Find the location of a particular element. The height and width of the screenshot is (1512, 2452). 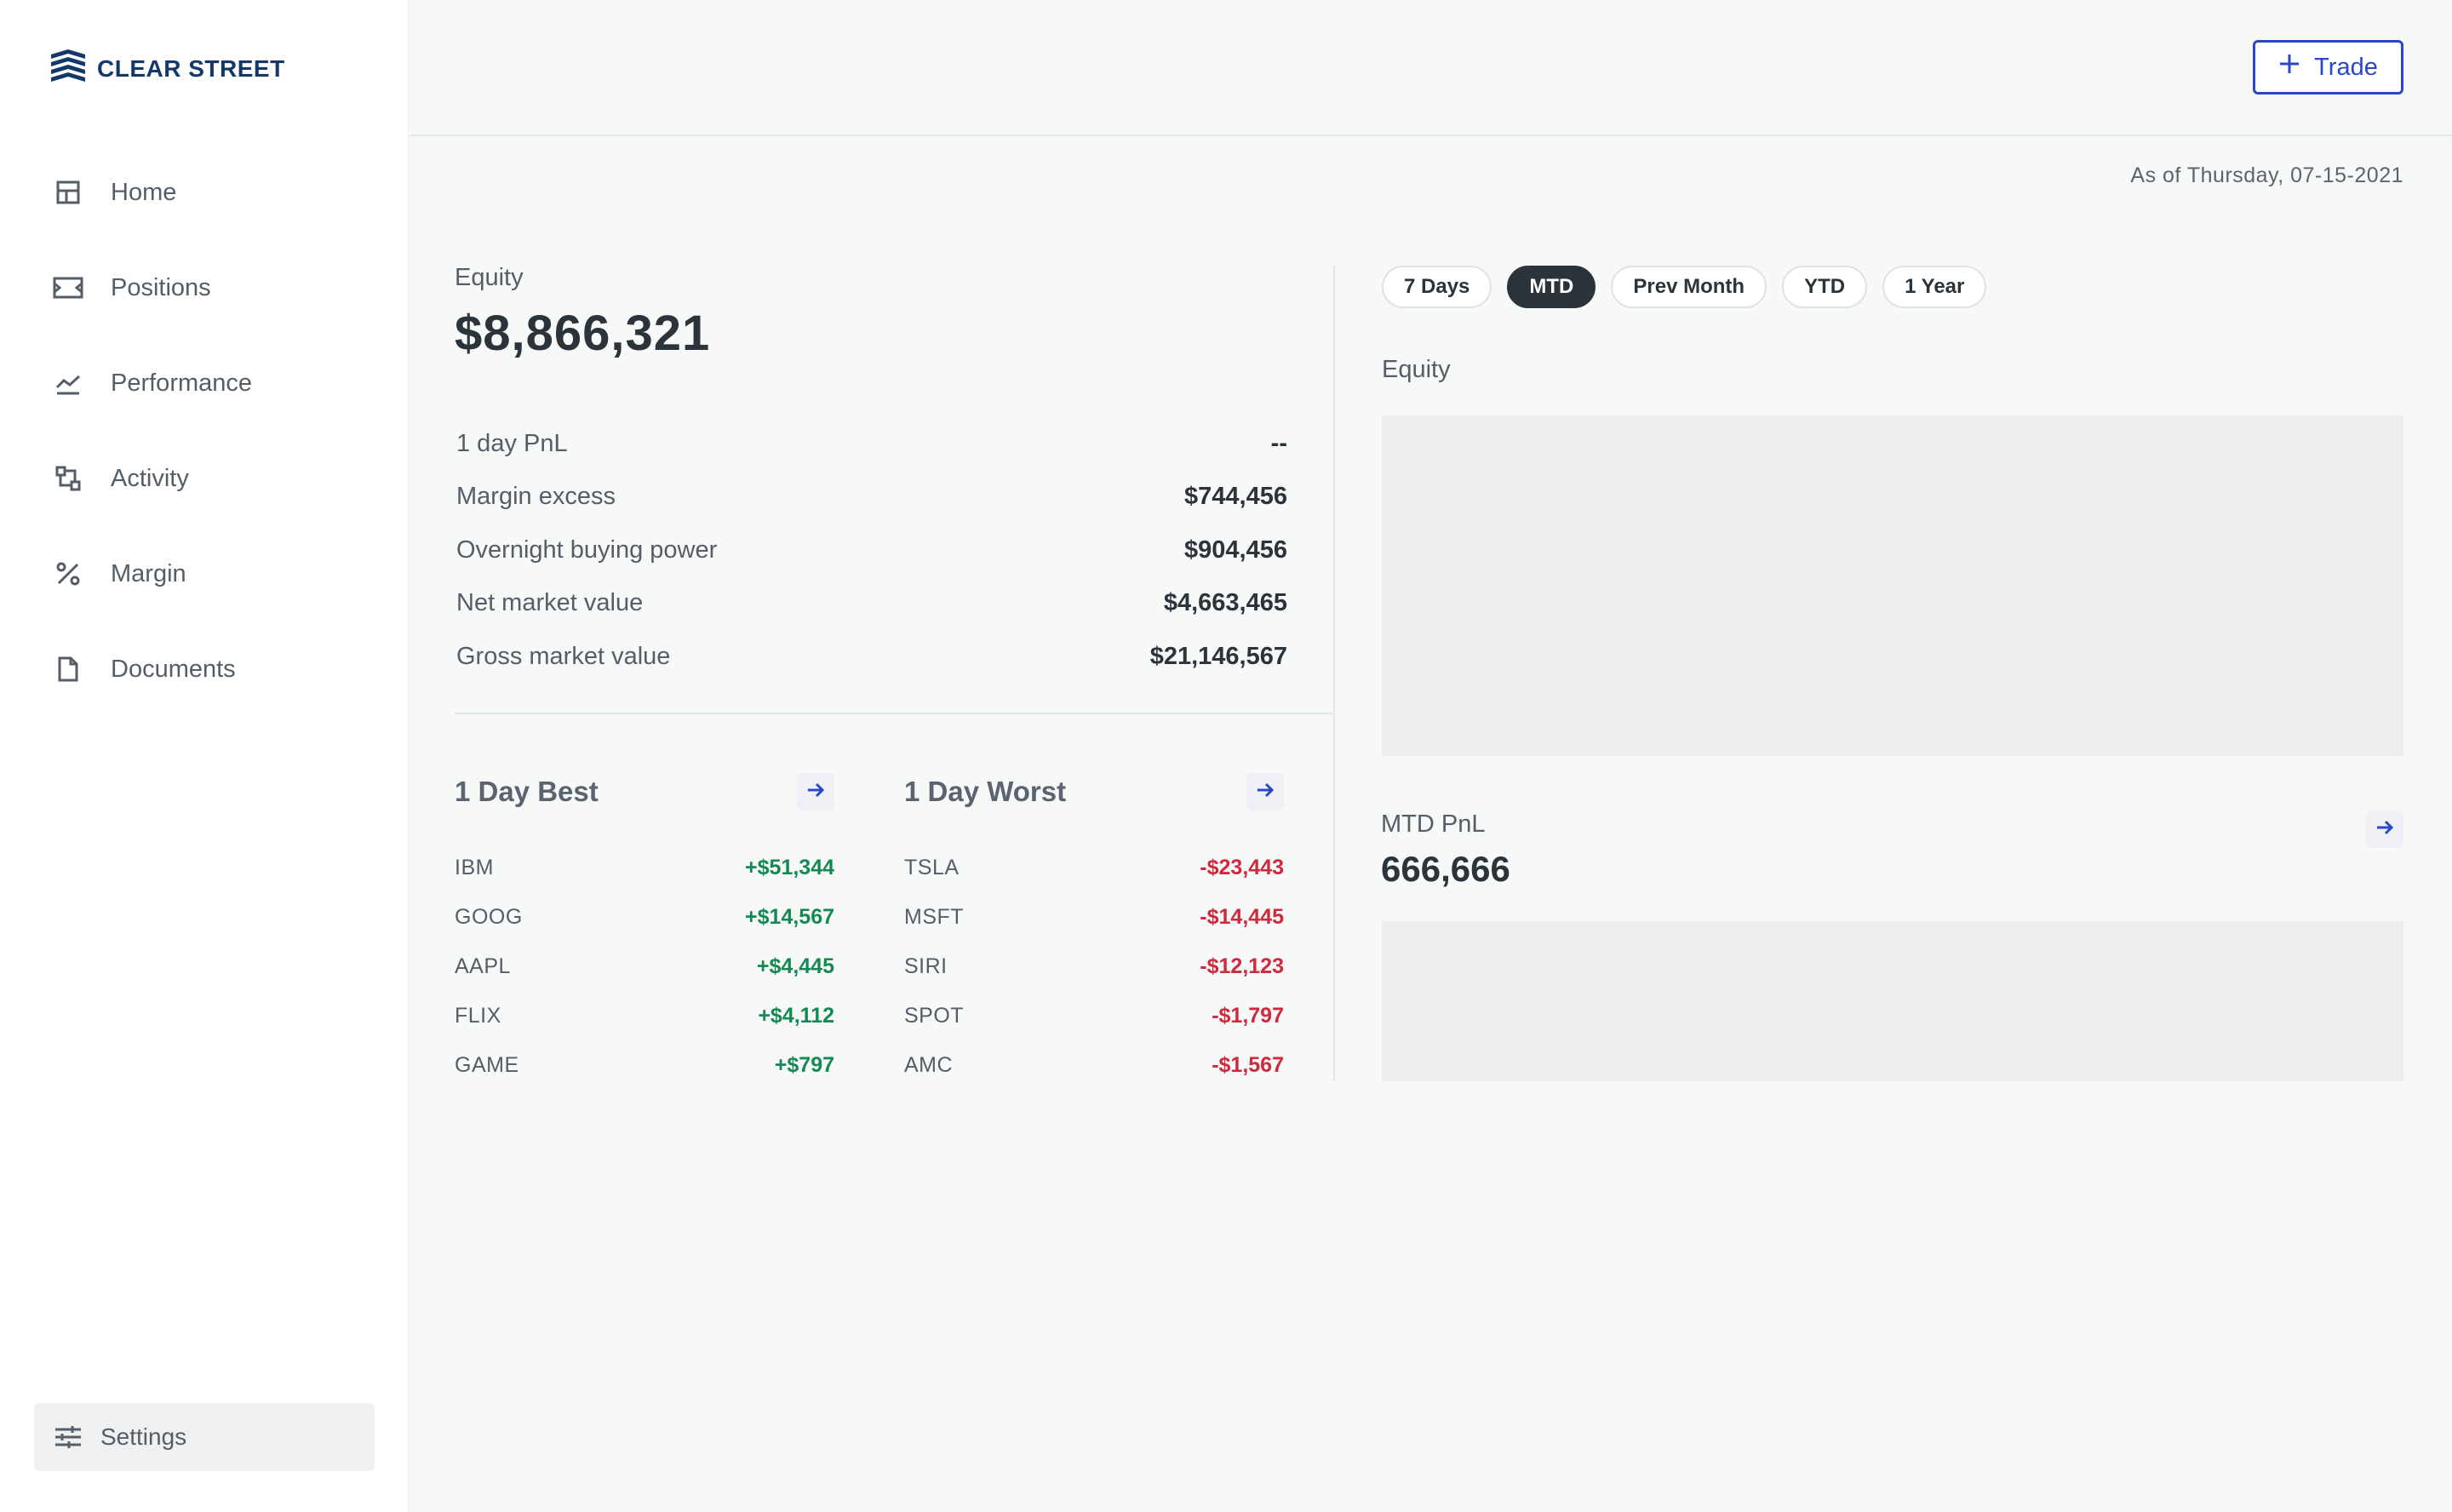

settings-button: Settings is located at coordinates (204, 1437).